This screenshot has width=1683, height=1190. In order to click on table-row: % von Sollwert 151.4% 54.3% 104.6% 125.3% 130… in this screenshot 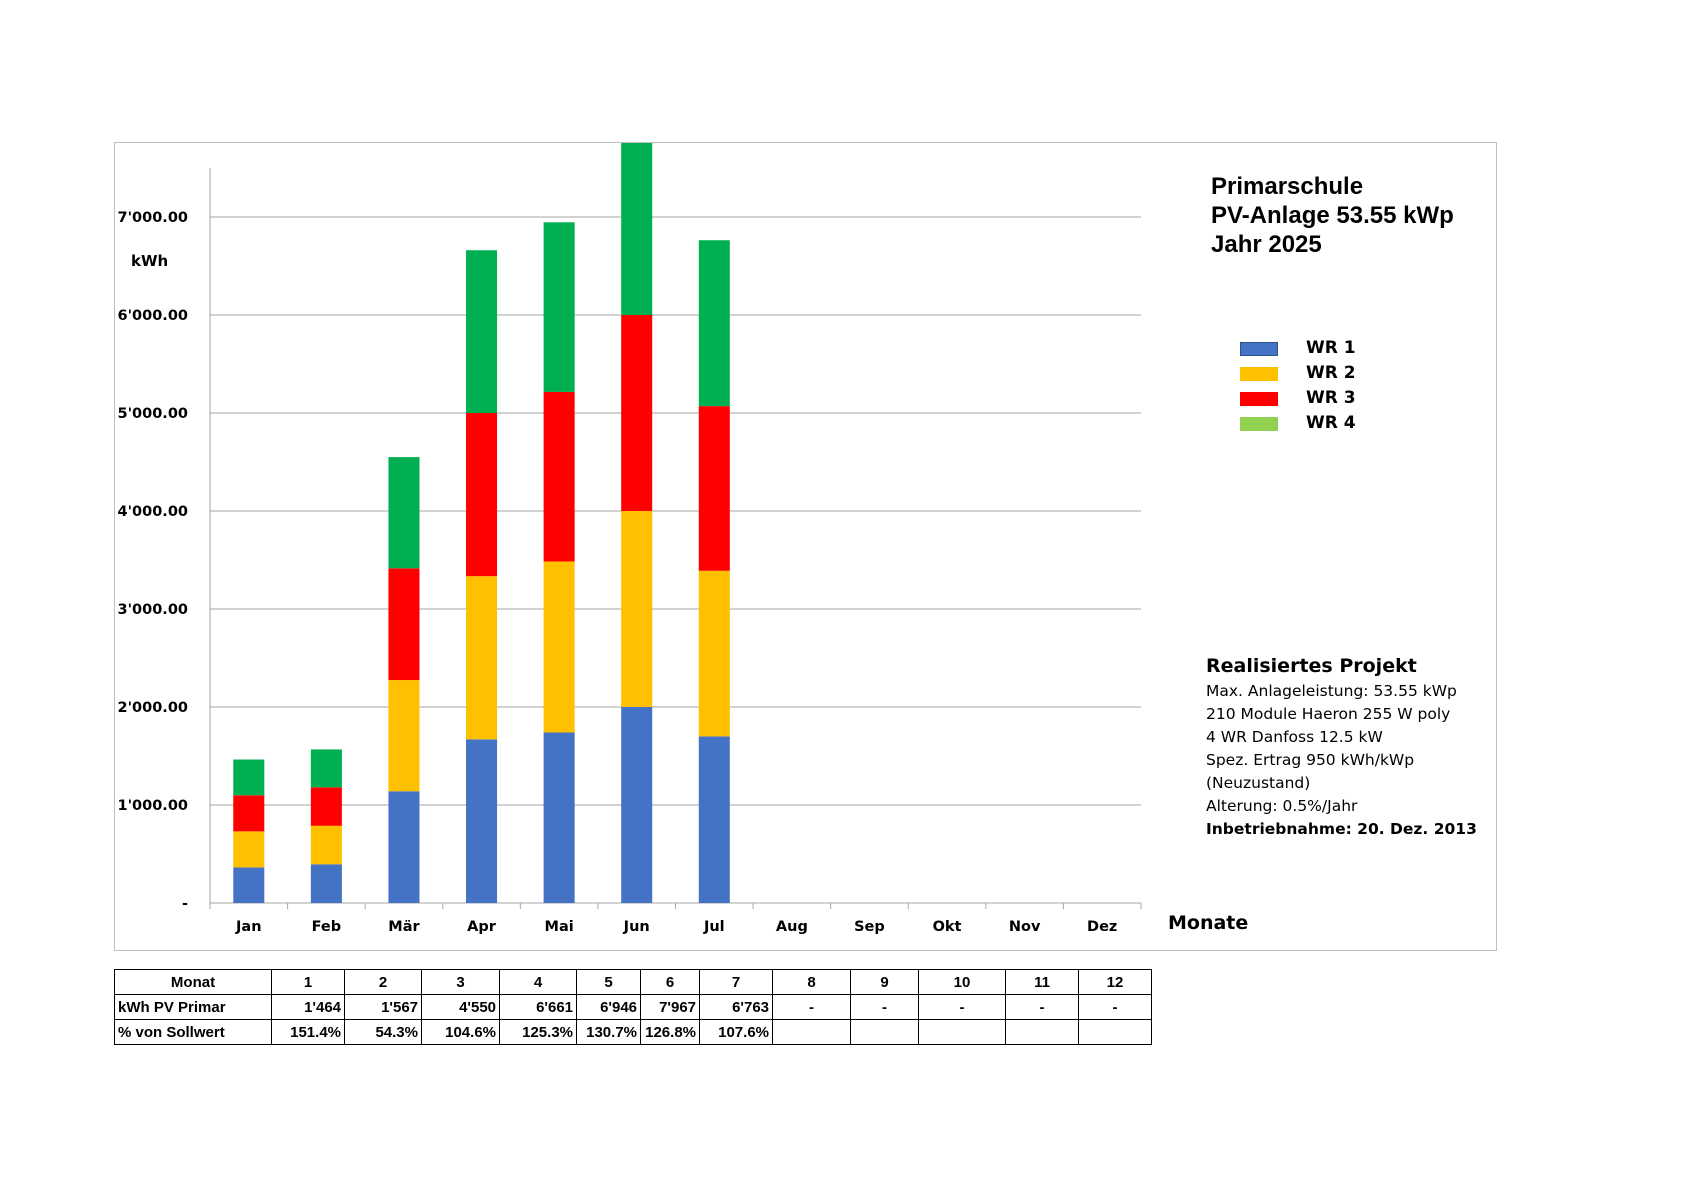, I will do `click(633, 1032)`.